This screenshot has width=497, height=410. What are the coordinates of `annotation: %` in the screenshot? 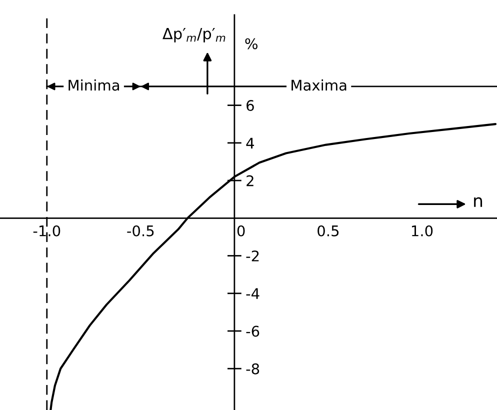 It's located at (251, 44).